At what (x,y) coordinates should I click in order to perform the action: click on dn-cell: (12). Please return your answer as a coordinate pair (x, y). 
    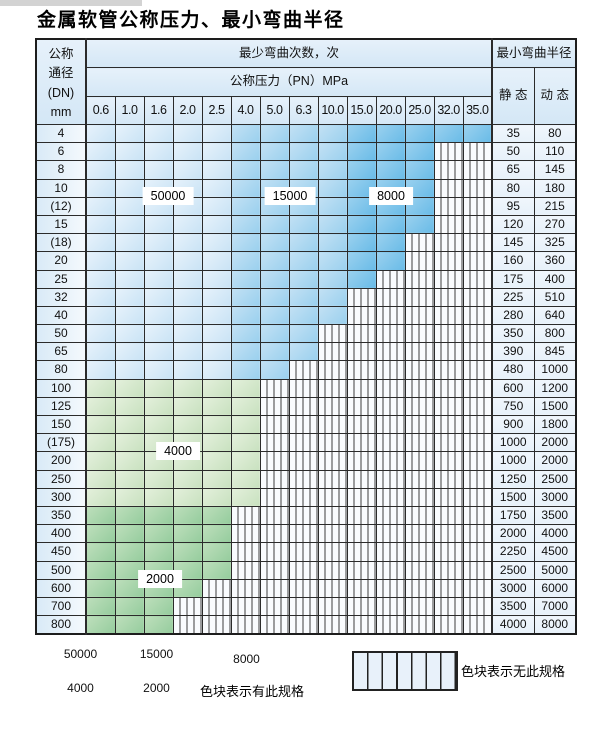
    Looking at the image, I should click on (61, 206).